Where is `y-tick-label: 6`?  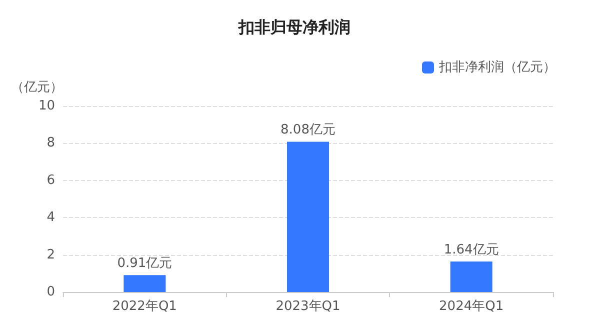 y-tick-label: 6 is located at coordinates (50, 180).